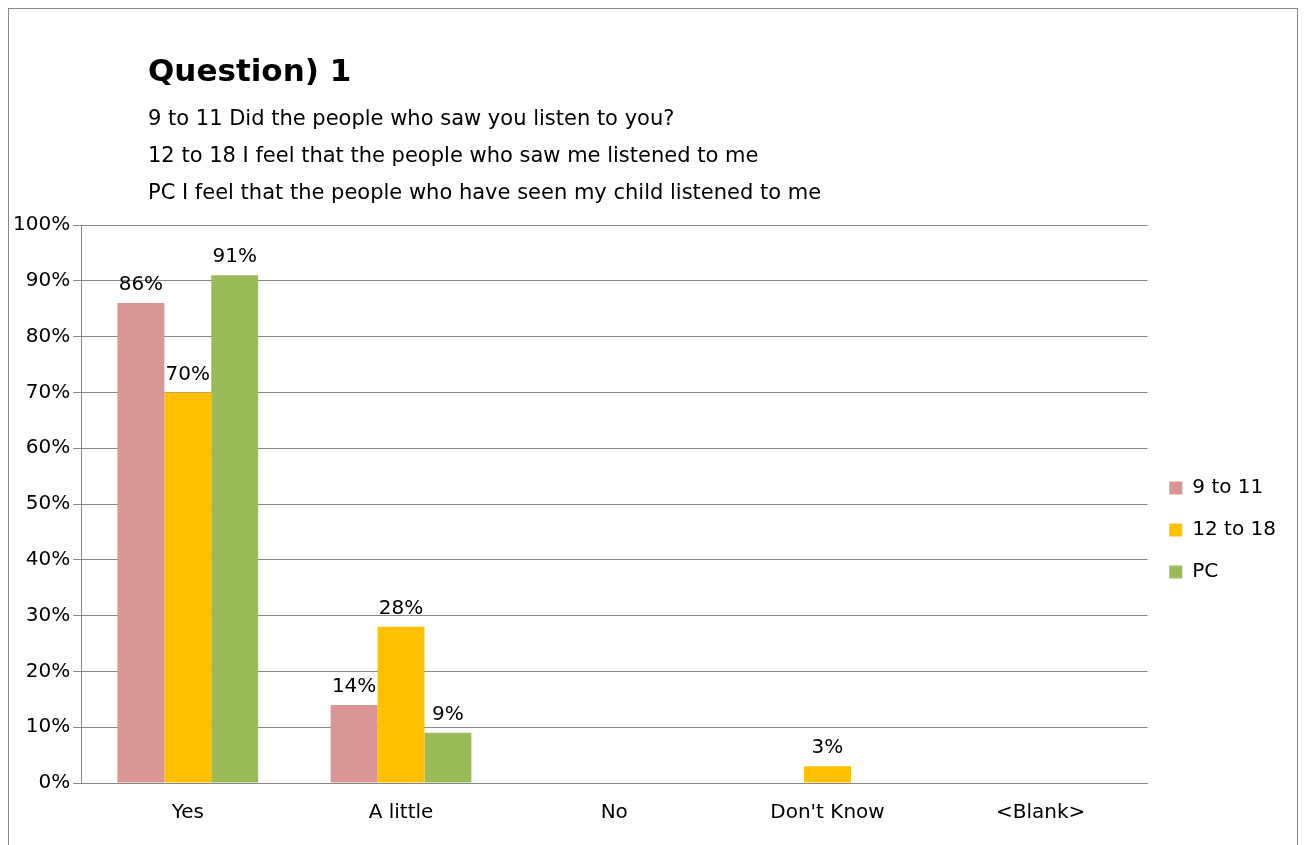 The image size is (1306, 845). What do you see at coordinates (354, 685) in the screenshot?
I see `data-label: 14%` at bounding box center [354, 685].